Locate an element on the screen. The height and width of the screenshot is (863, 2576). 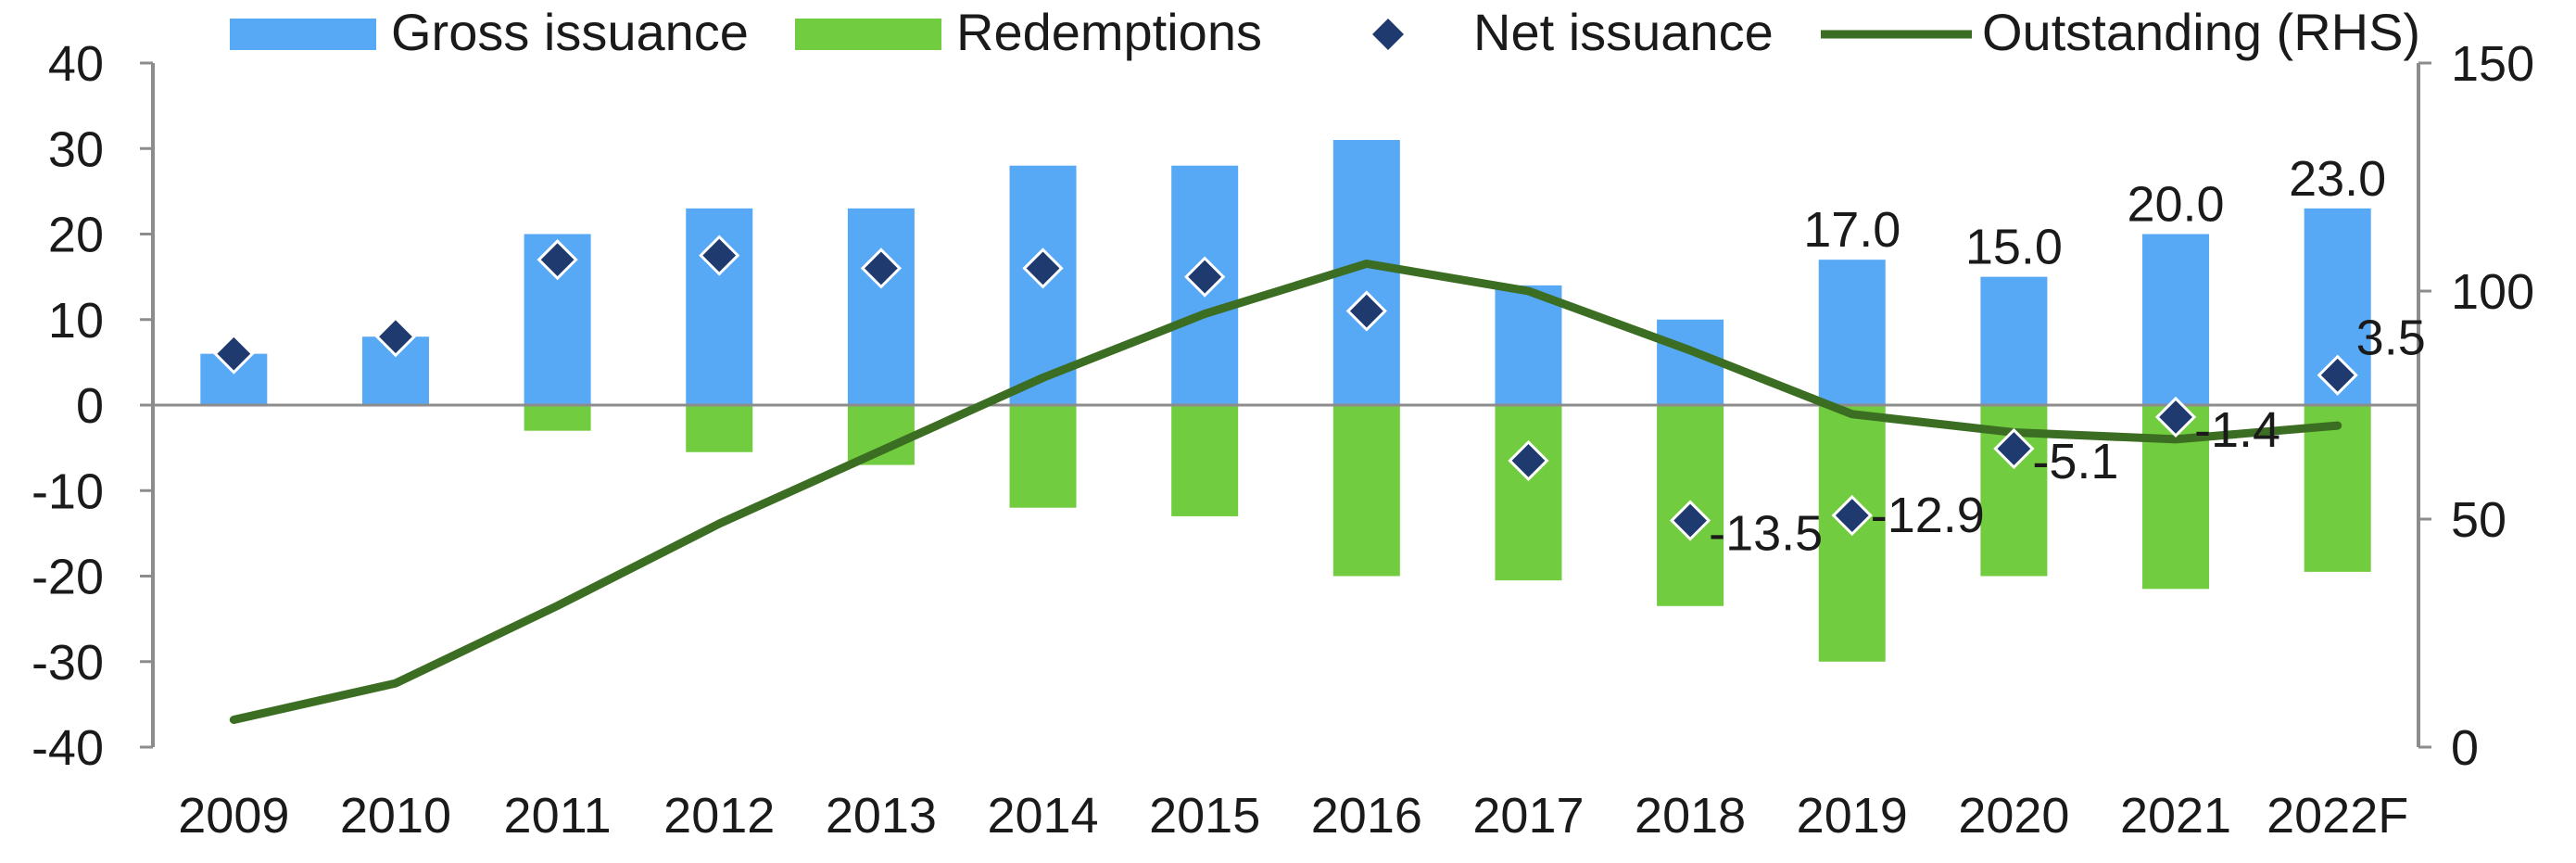
x-axis-label-2020: 2020 is located at coordinates (2014, 816).